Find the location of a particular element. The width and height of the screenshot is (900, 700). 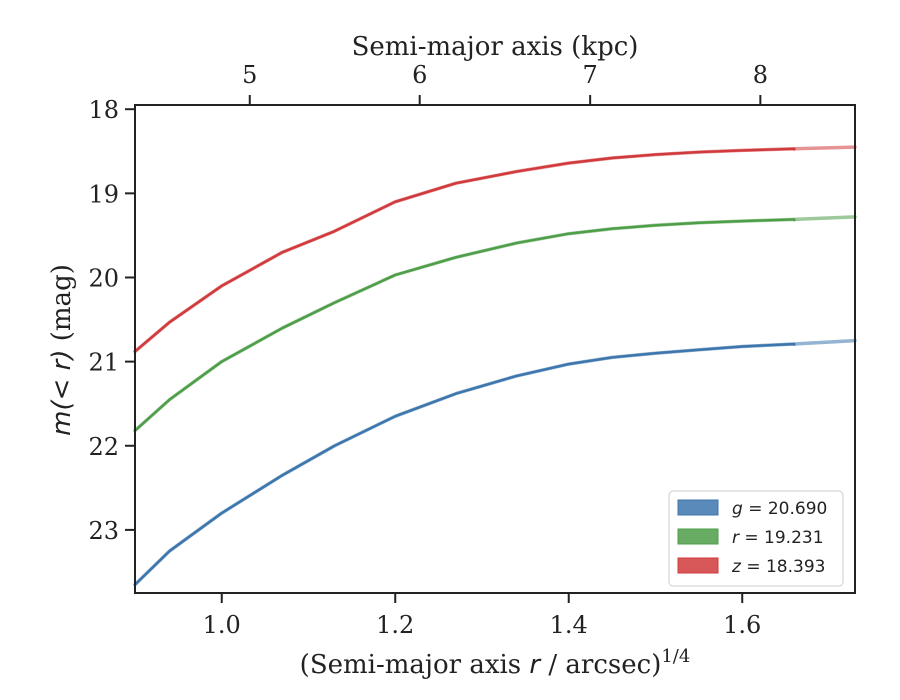

top-tick-label: 8 is located at coordinates (760, 75).